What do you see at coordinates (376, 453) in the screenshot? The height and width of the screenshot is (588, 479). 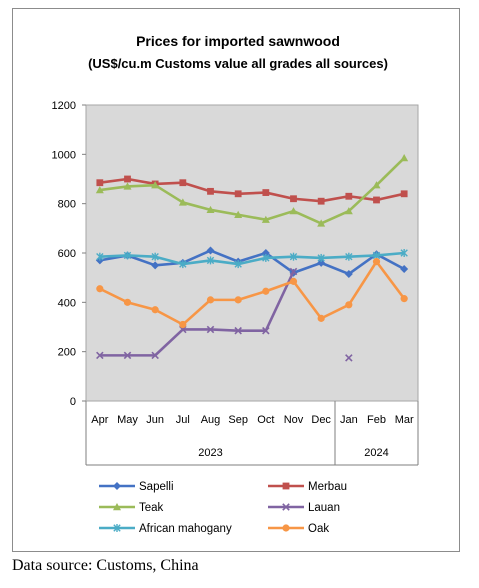 I see `year-label: 2024` at bounding box center [376, 453].